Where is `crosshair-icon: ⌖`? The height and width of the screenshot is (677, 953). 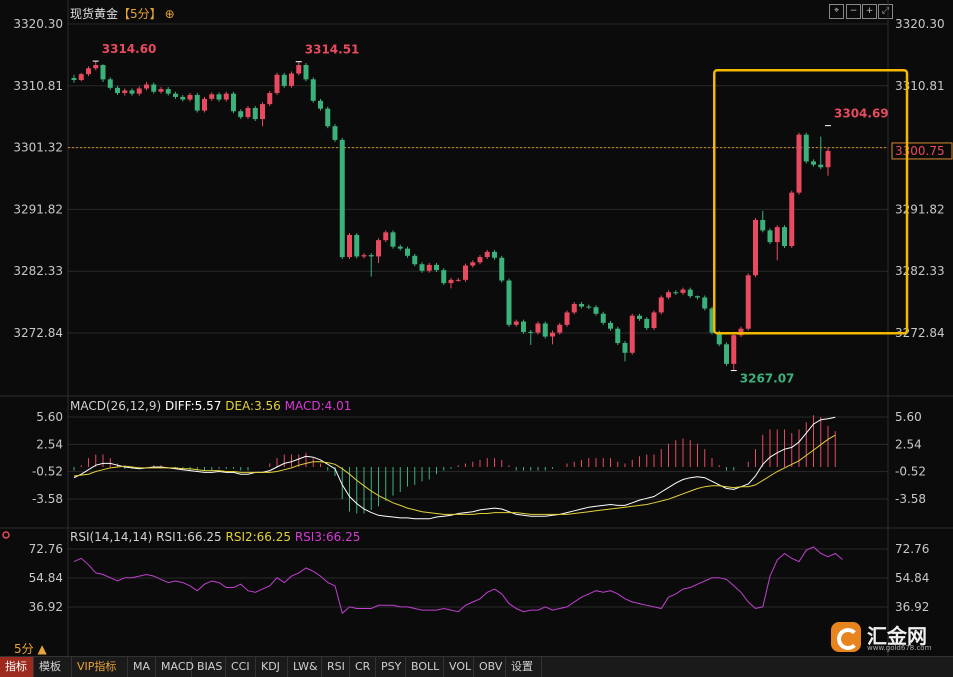 crosshair-icon: ⌖ is located at coordinates (836, 11).